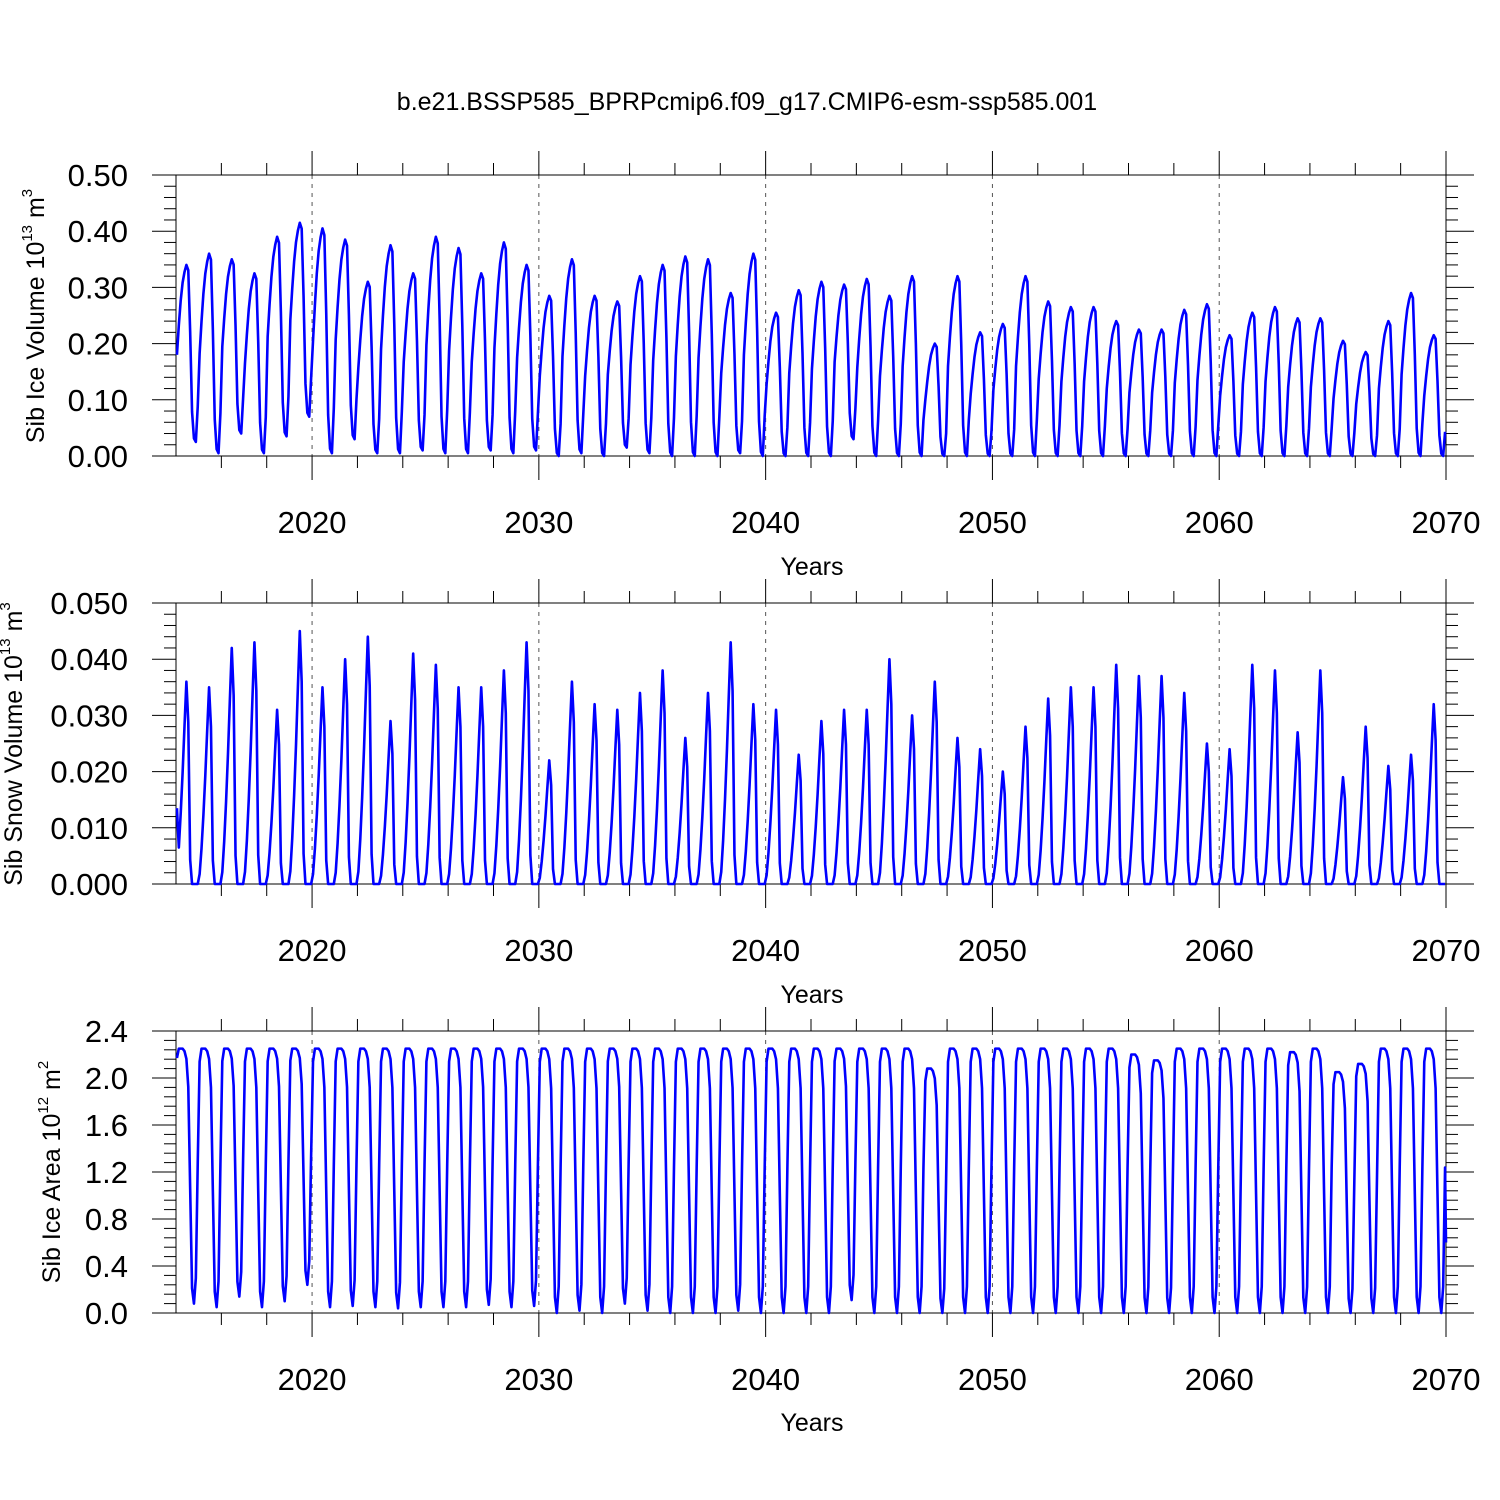 Image resolution: width=1500 pixels, height=1500 pixels. I want to click on y-tick-label: 0.8, so click(106, 1219).